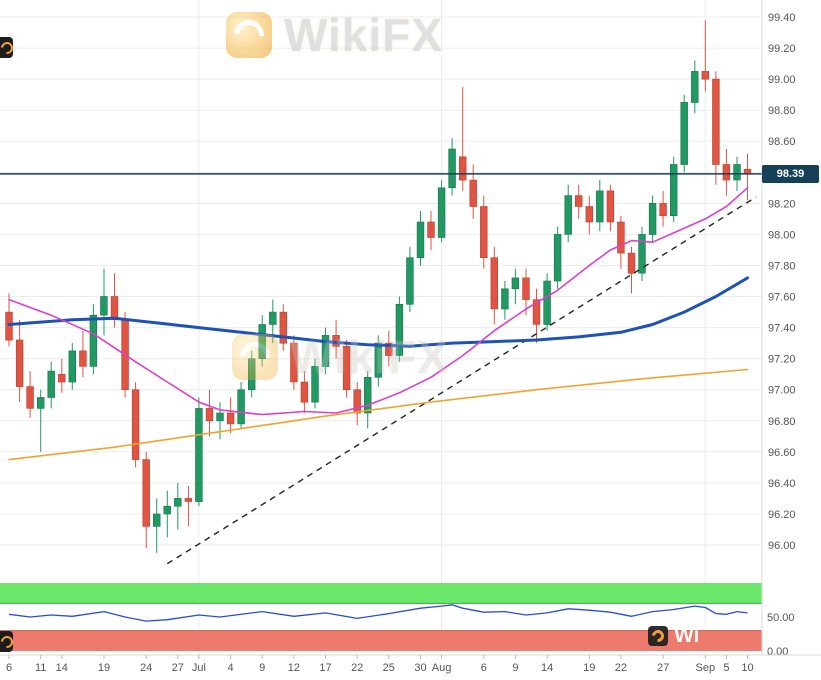  I want to click on rsi-axis-label: 50.00, so click(781, 618).